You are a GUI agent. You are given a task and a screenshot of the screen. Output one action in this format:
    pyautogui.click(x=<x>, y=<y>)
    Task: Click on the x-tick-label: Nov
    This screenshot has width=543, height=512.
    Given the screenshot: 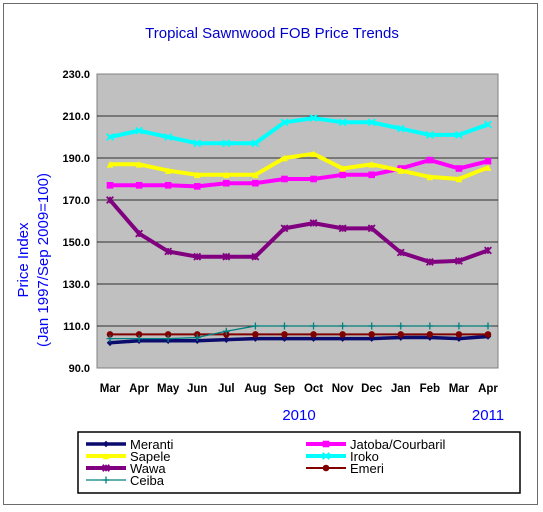 What is the action you would take?
    pyautogui.click(x=343, y=389)
    